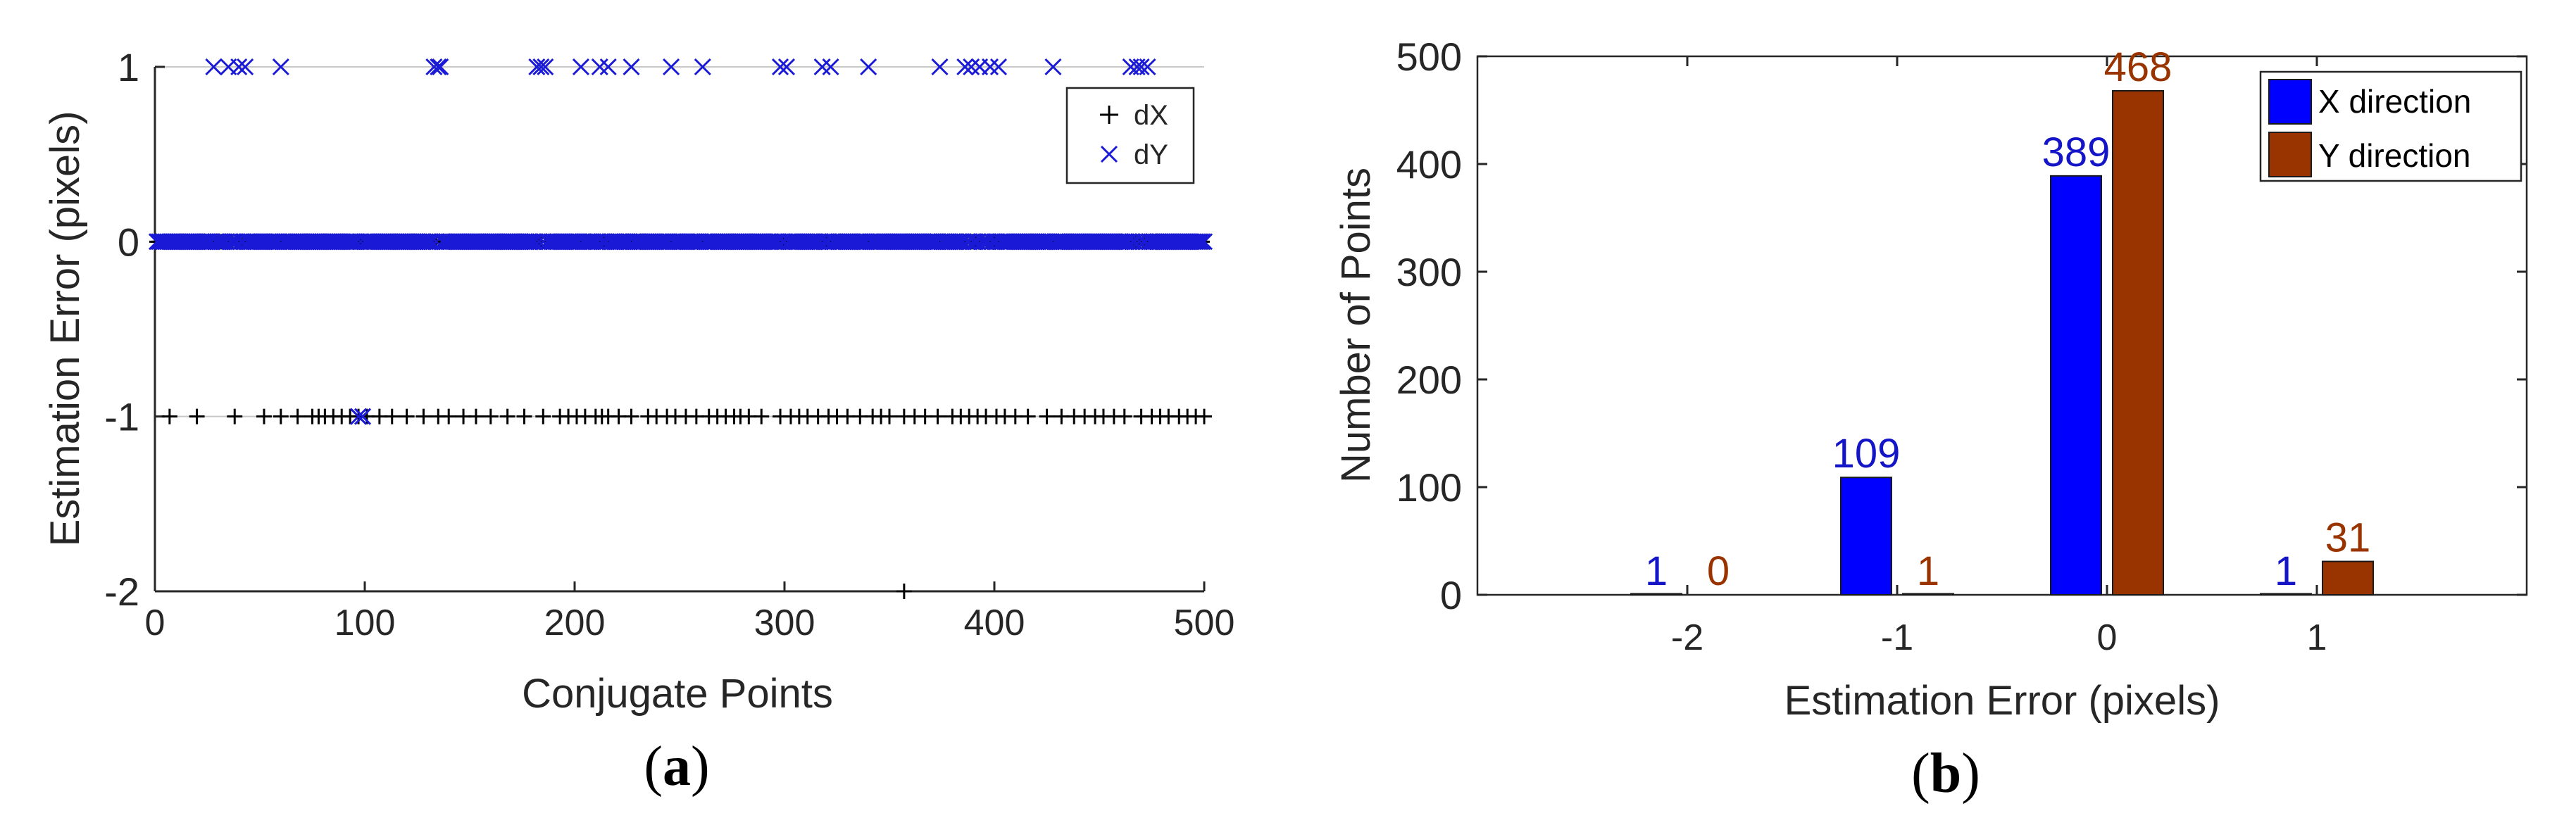 The image size is (2576, 825). What do you see at coordinates (2394, 155) in the screenshot?
I see `legend-label-y-direction: Y direction` at bounding box center [2394, 155].